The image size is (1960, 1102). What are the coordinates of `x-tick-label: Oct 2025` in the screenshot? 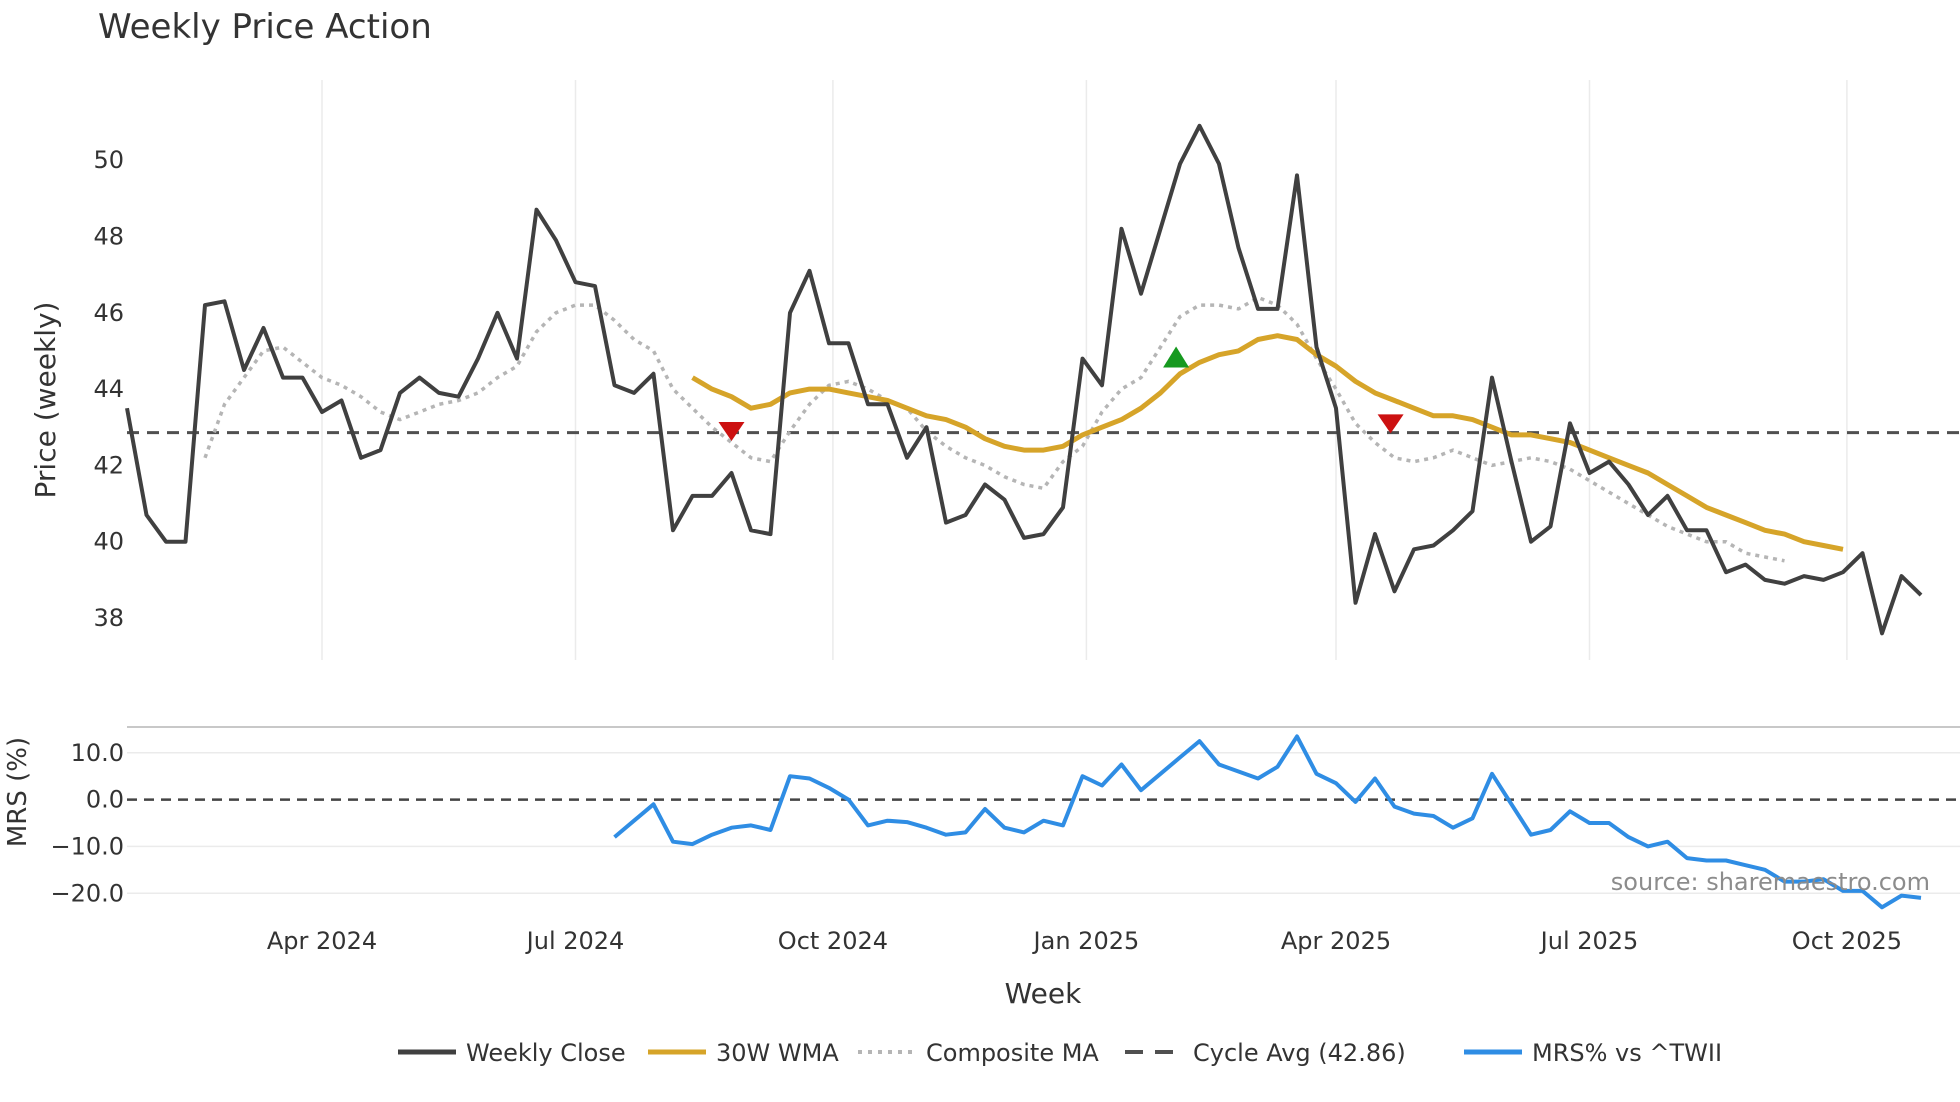 It's located at (1847, 941).